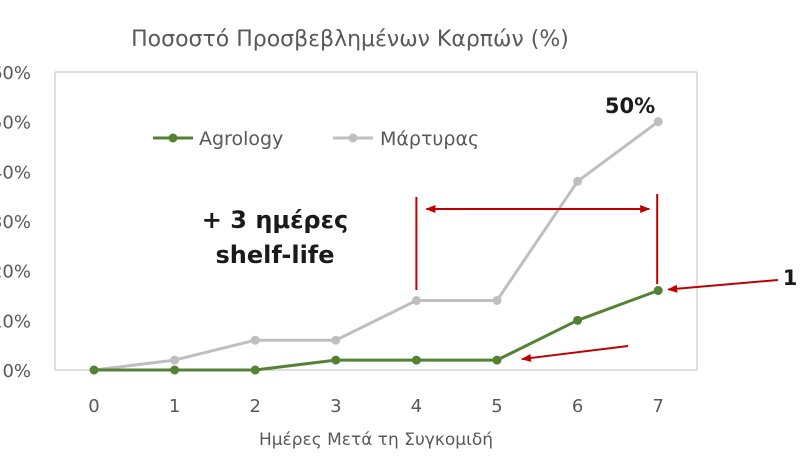 This screenshot has width=800, height=472. I want to click on chart-title: Ποσοστό Προσβεβλημένων Καρπών (%), so click(350, 39).